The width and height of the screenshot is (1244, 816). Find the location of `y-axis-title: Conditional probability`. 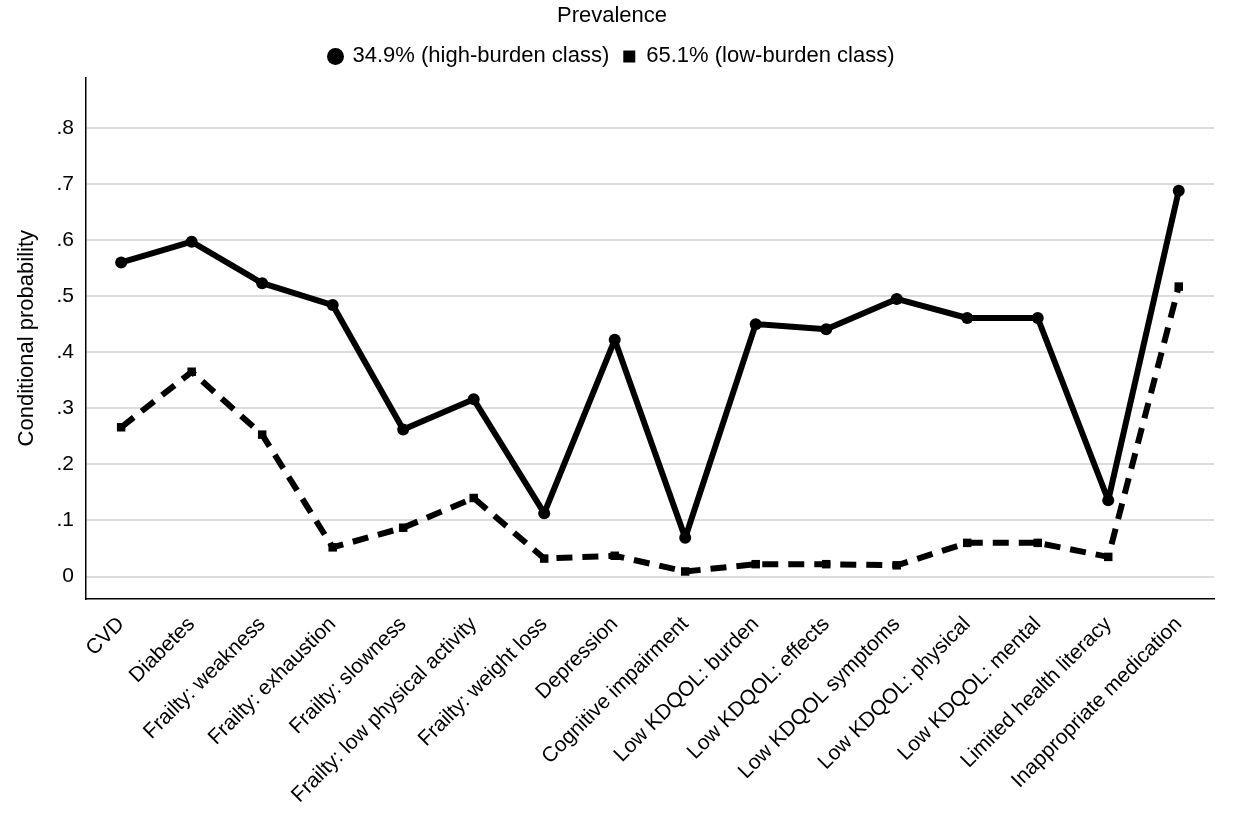

y-axis-title: Conditional probability is located at coordinates (26, 338).